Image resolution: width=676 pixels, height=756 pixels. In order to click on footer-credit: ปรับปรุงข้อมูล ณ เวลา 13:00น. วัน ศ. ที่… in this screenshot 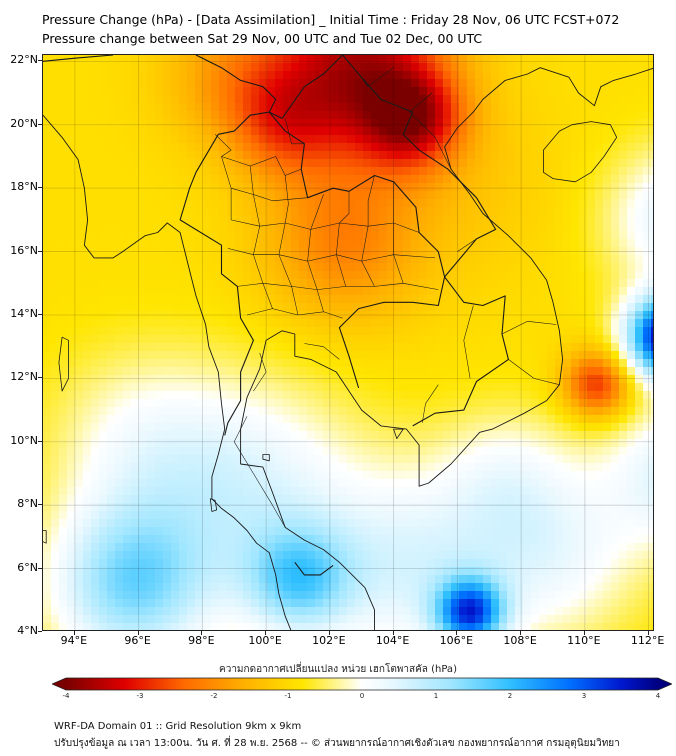, I will do `click(337, 743)`.